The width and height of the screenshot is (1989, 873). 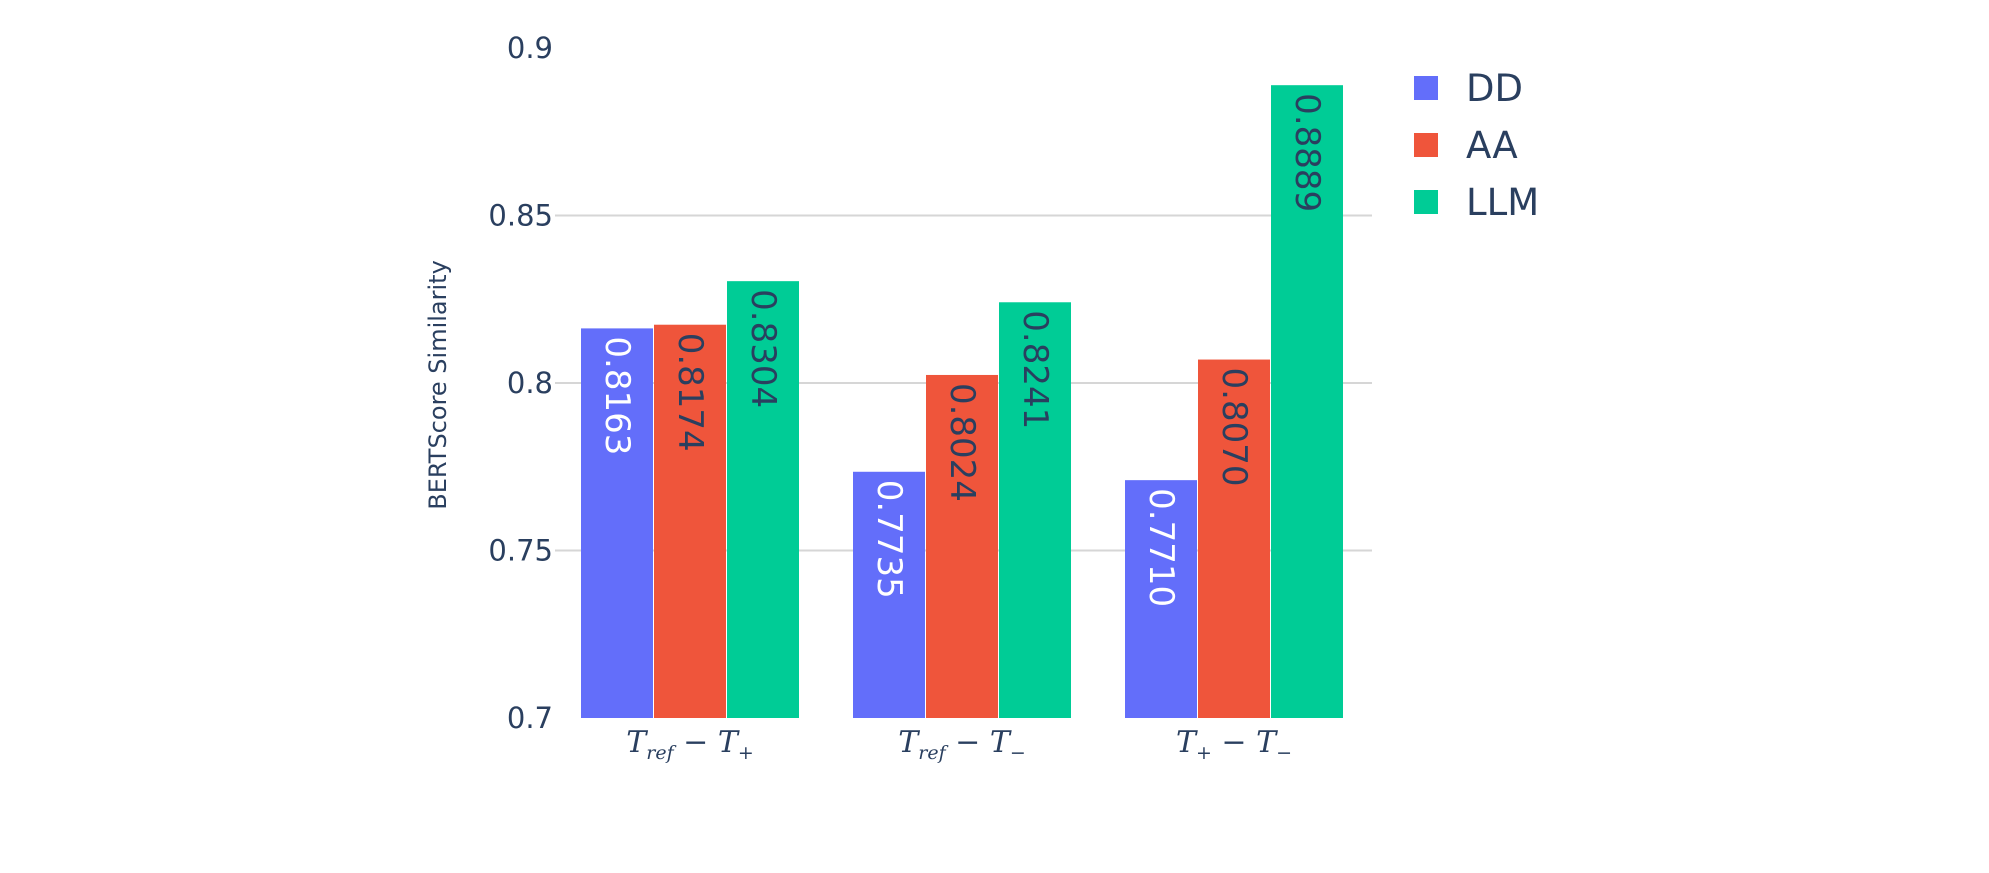 I want to click on x-category-labels: Tref − T+ Tref − T− T+ − T−, so click(x=959, y=744).